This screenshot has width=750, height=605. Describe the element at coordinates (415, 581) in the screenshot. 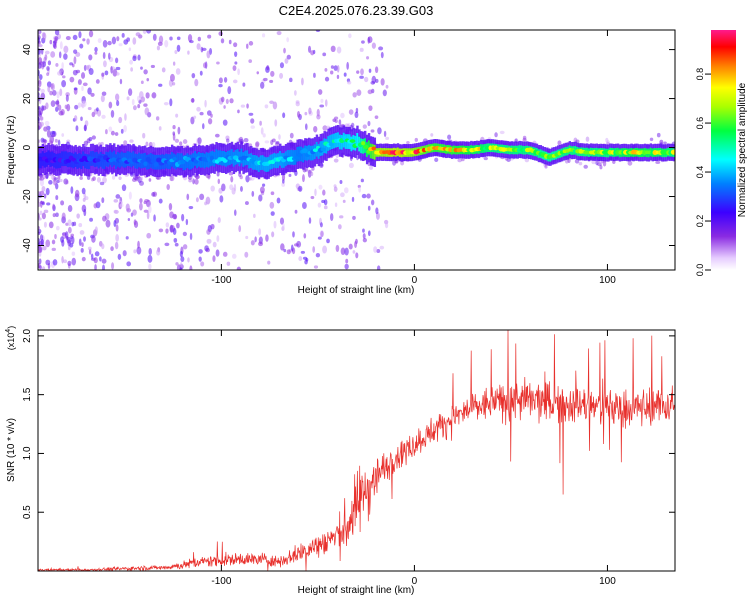

I see `snr-x-tick-label: 0` at that location.